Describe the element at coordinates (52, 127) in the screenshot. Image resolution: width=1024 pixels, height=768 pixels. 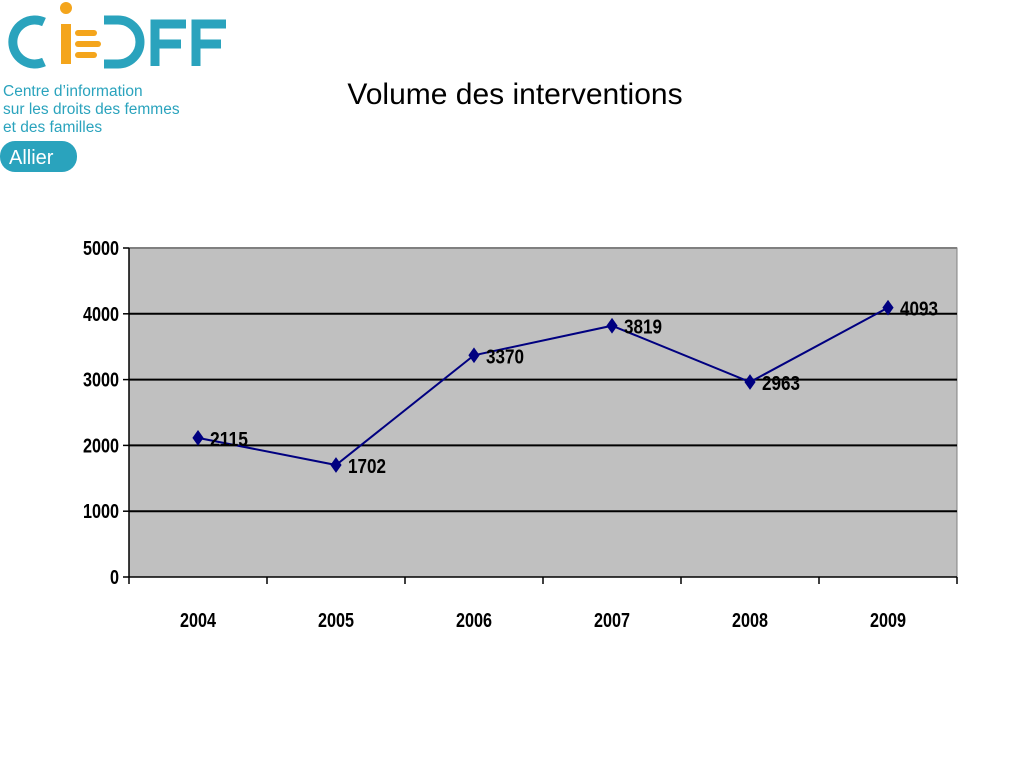
I see `logo-line-3: et des familles` at that location.